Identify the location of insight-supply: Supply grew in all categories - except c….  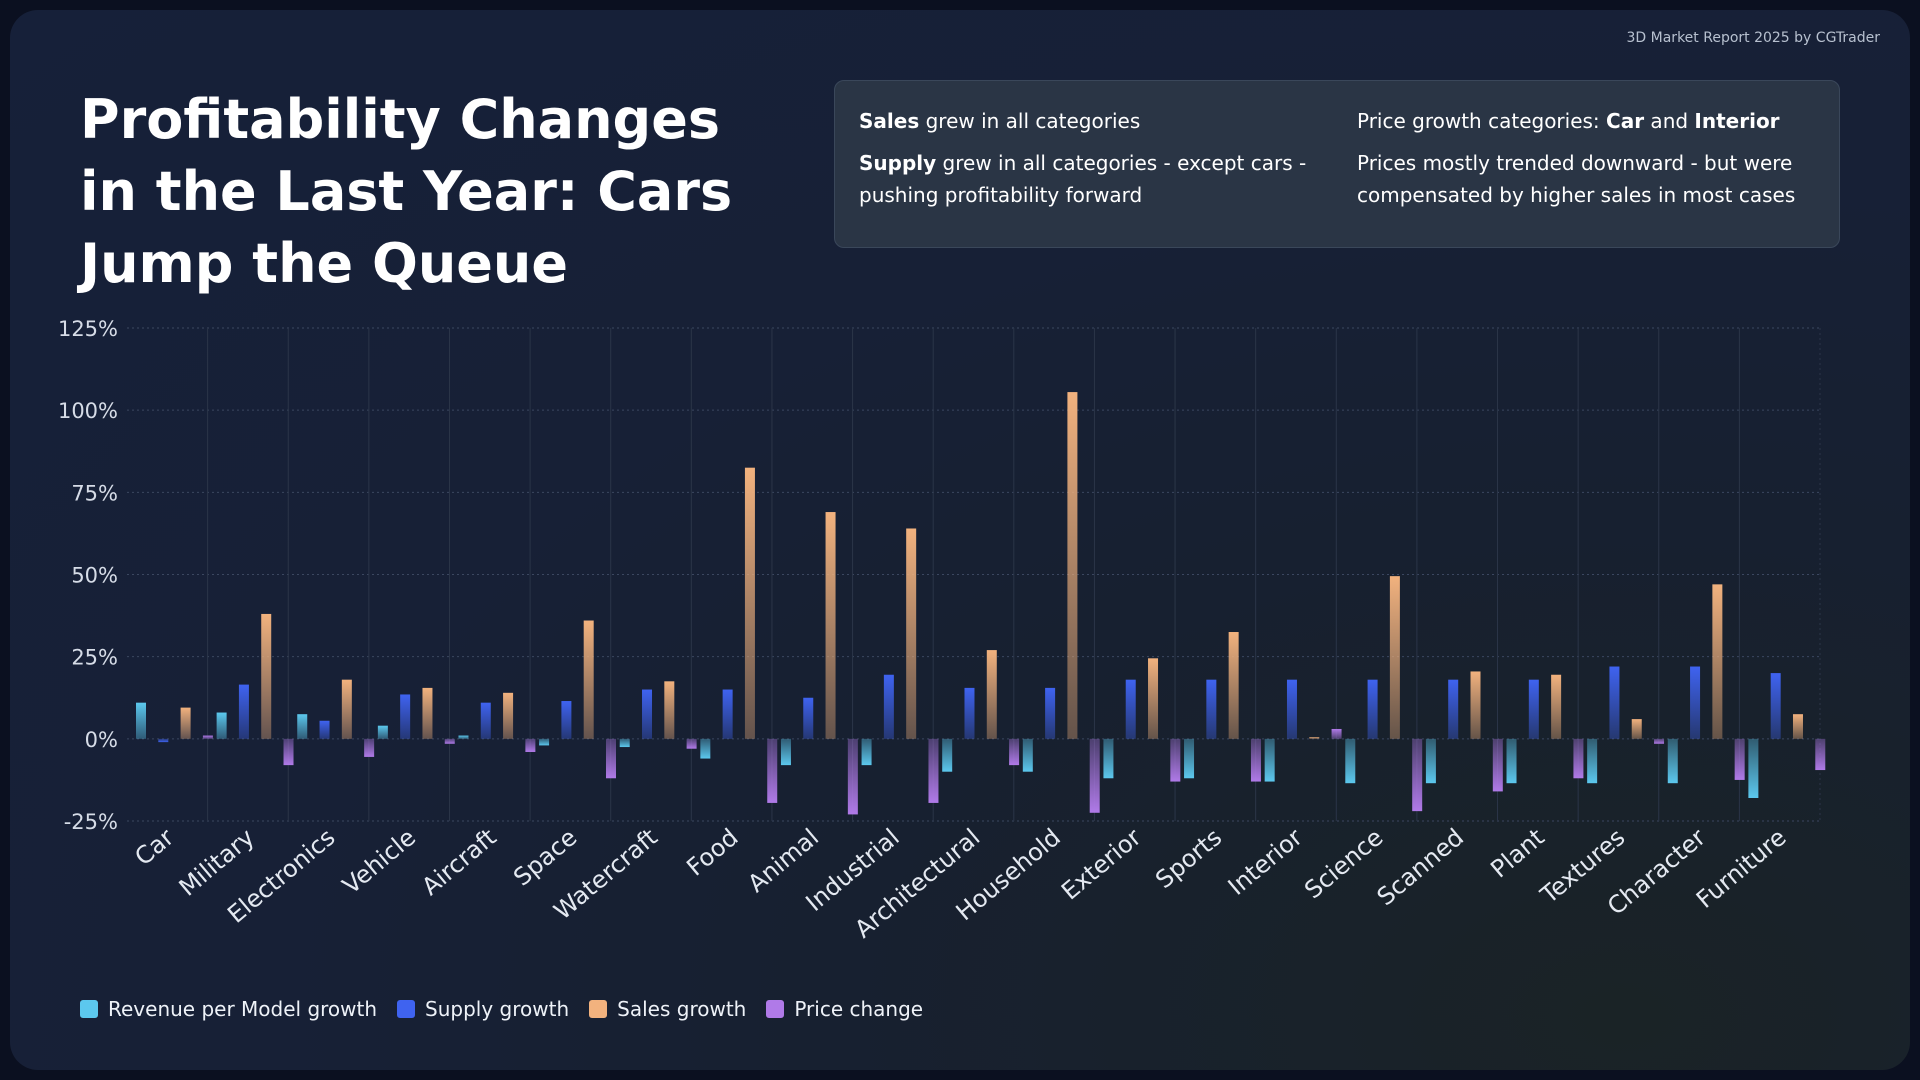
(1083, 179).